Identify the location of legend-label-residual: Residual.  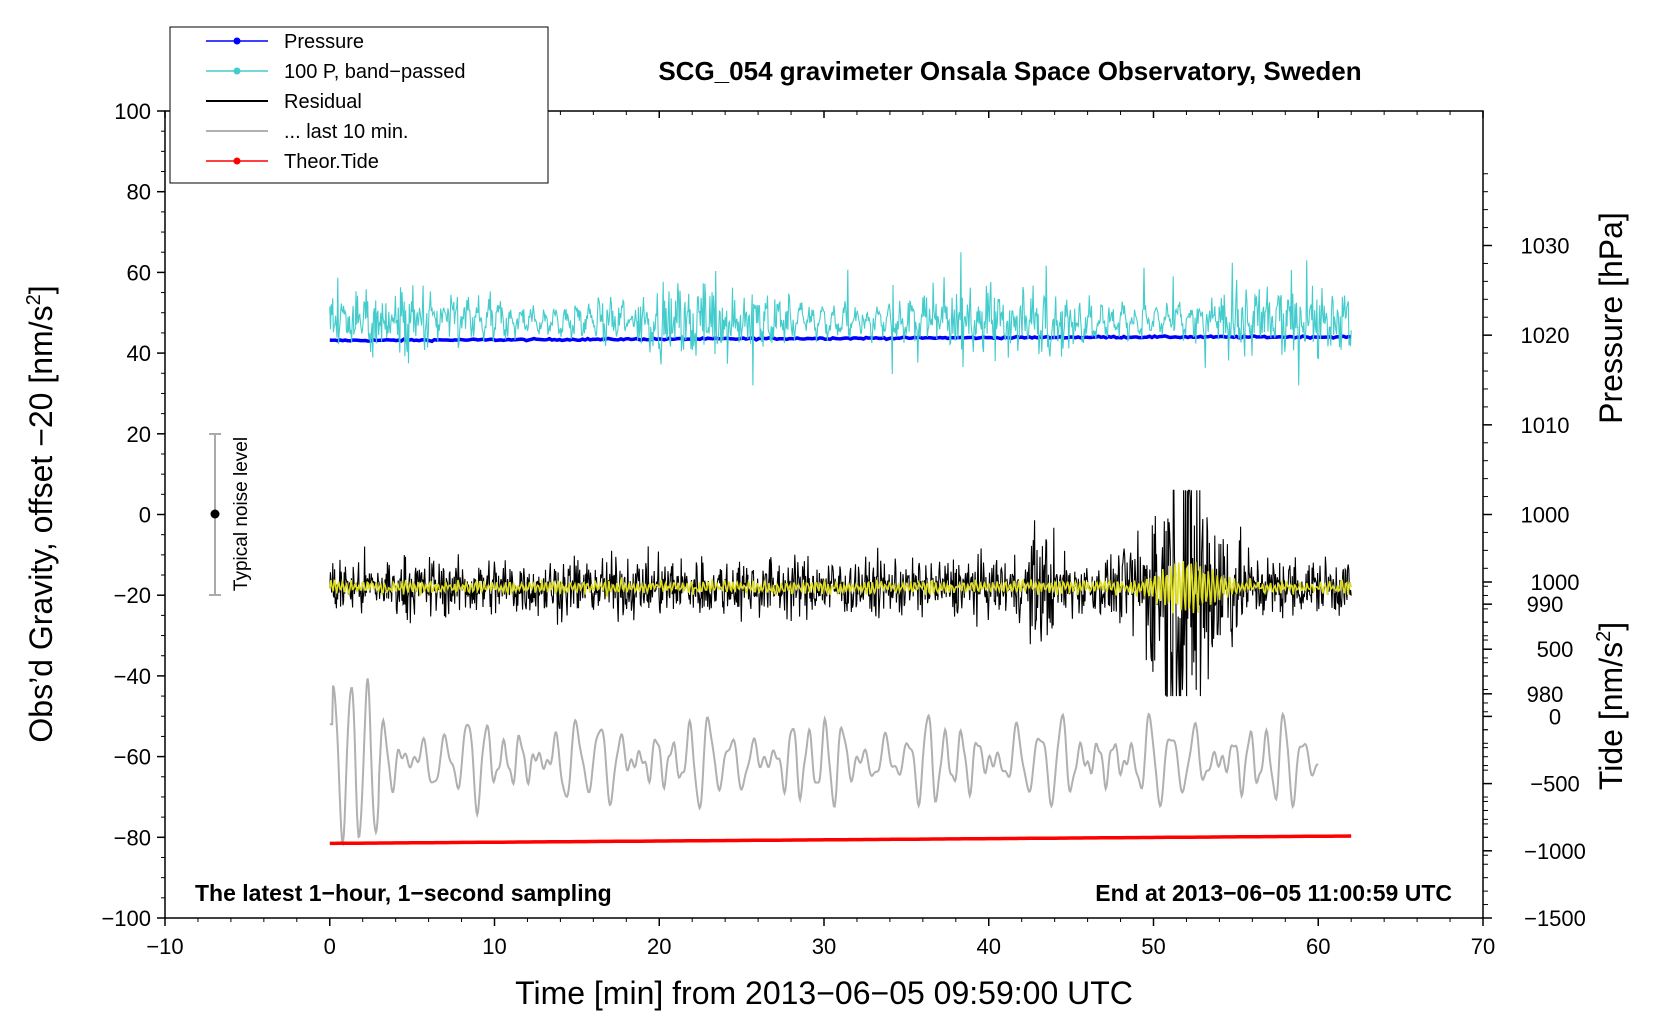
(323, 102).